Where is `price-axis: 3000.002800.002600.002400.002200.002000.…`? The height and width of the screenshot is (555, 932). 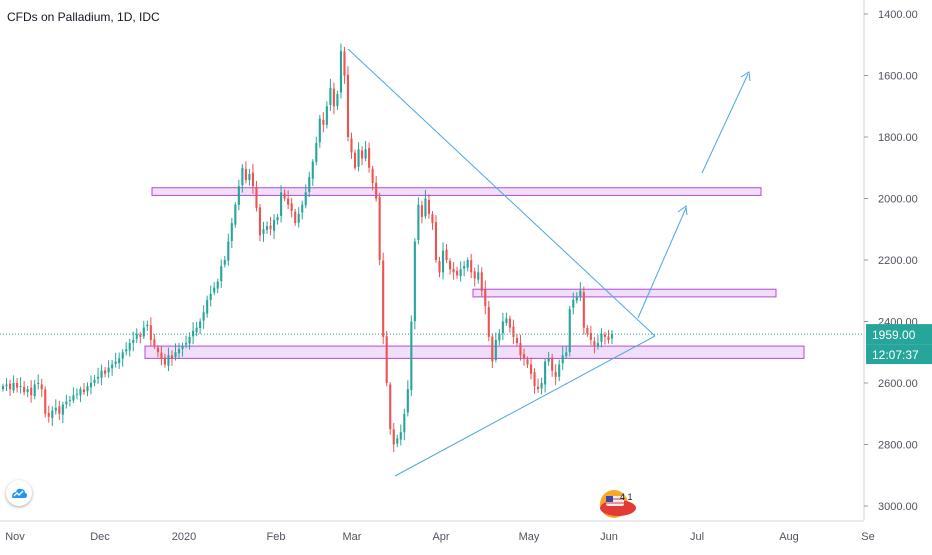 price-axis: 3000.002800.002600.002400.002200.002000.… is located at coordinates (897, 260).